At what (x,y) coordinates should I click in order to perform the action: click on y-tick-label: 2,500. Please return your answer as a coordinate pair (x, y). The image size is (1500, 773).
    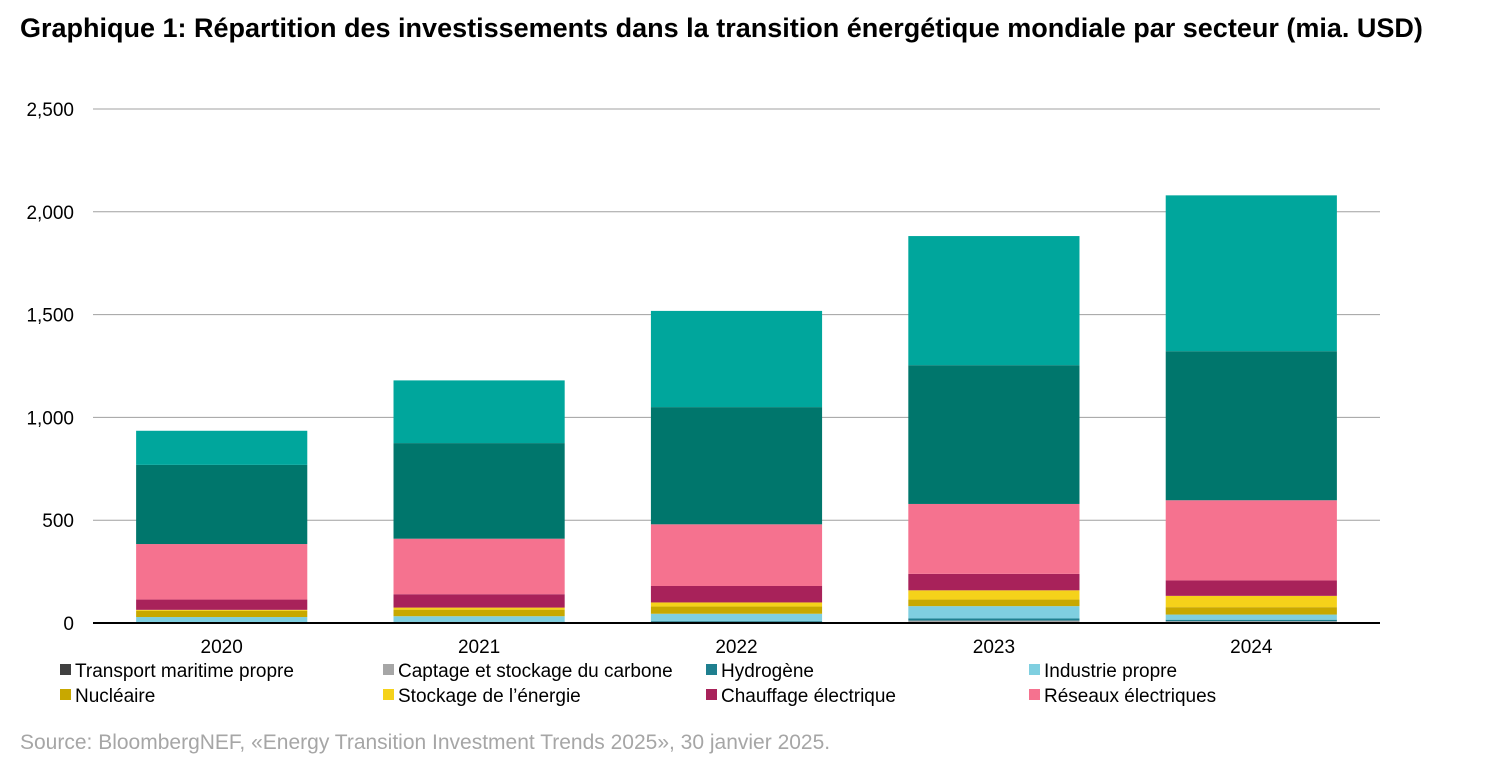
    Looking at the image, I should click on (50, 110).